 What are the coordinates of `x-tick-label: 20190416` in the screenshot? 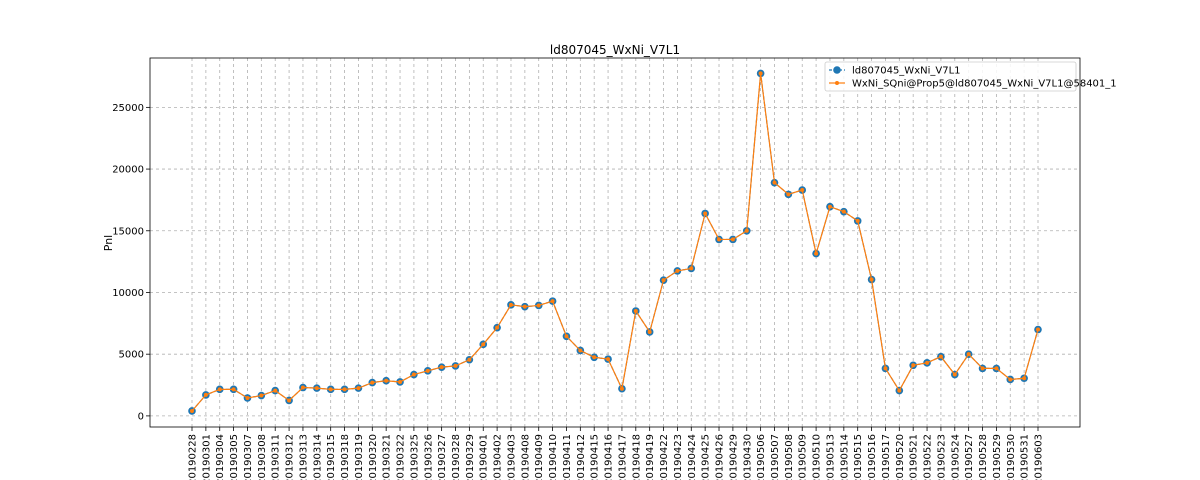 It's located at (609, 457).